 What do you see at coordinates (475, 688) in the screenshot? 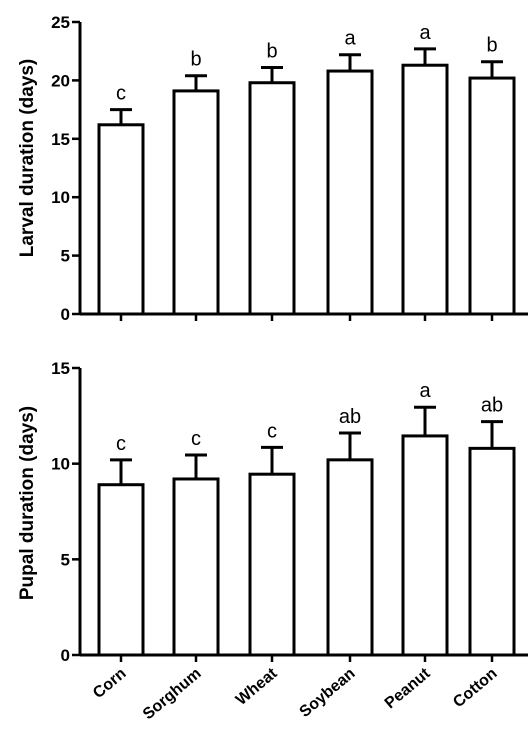
I see `x-category-label: Cotton` at bounding box center [475, 688].